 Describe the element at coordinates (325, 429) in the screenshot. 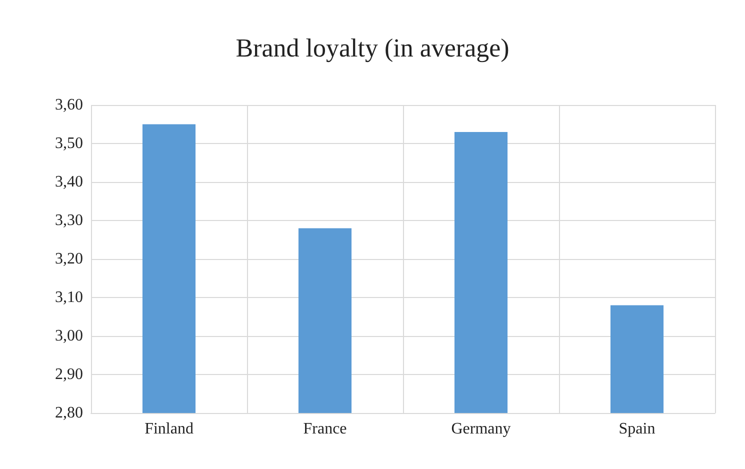

I see `x-tick-label: France` at that location.